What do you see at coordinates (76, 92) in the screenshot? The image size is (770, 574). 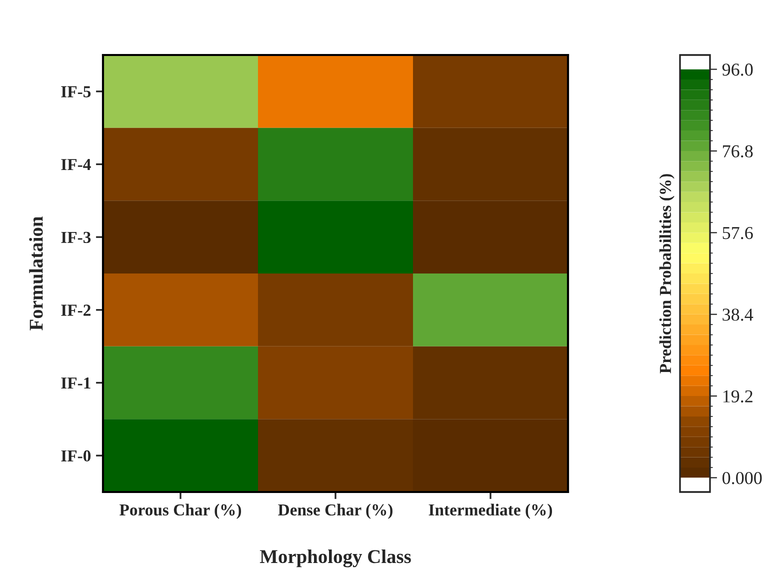 I see `y-tick-label: IF-5` at bounding box center [76, 92].